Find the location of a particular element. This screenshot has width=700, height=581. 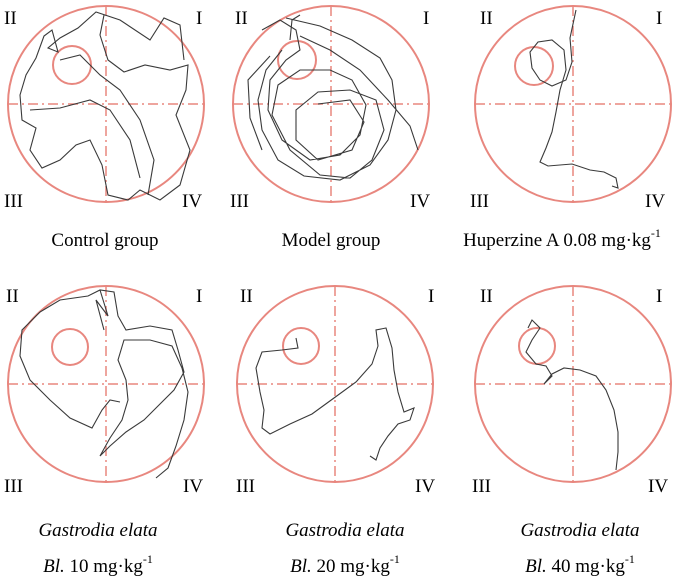

caption-dose: 10 mg·kg is located at coordinates (104, 566).